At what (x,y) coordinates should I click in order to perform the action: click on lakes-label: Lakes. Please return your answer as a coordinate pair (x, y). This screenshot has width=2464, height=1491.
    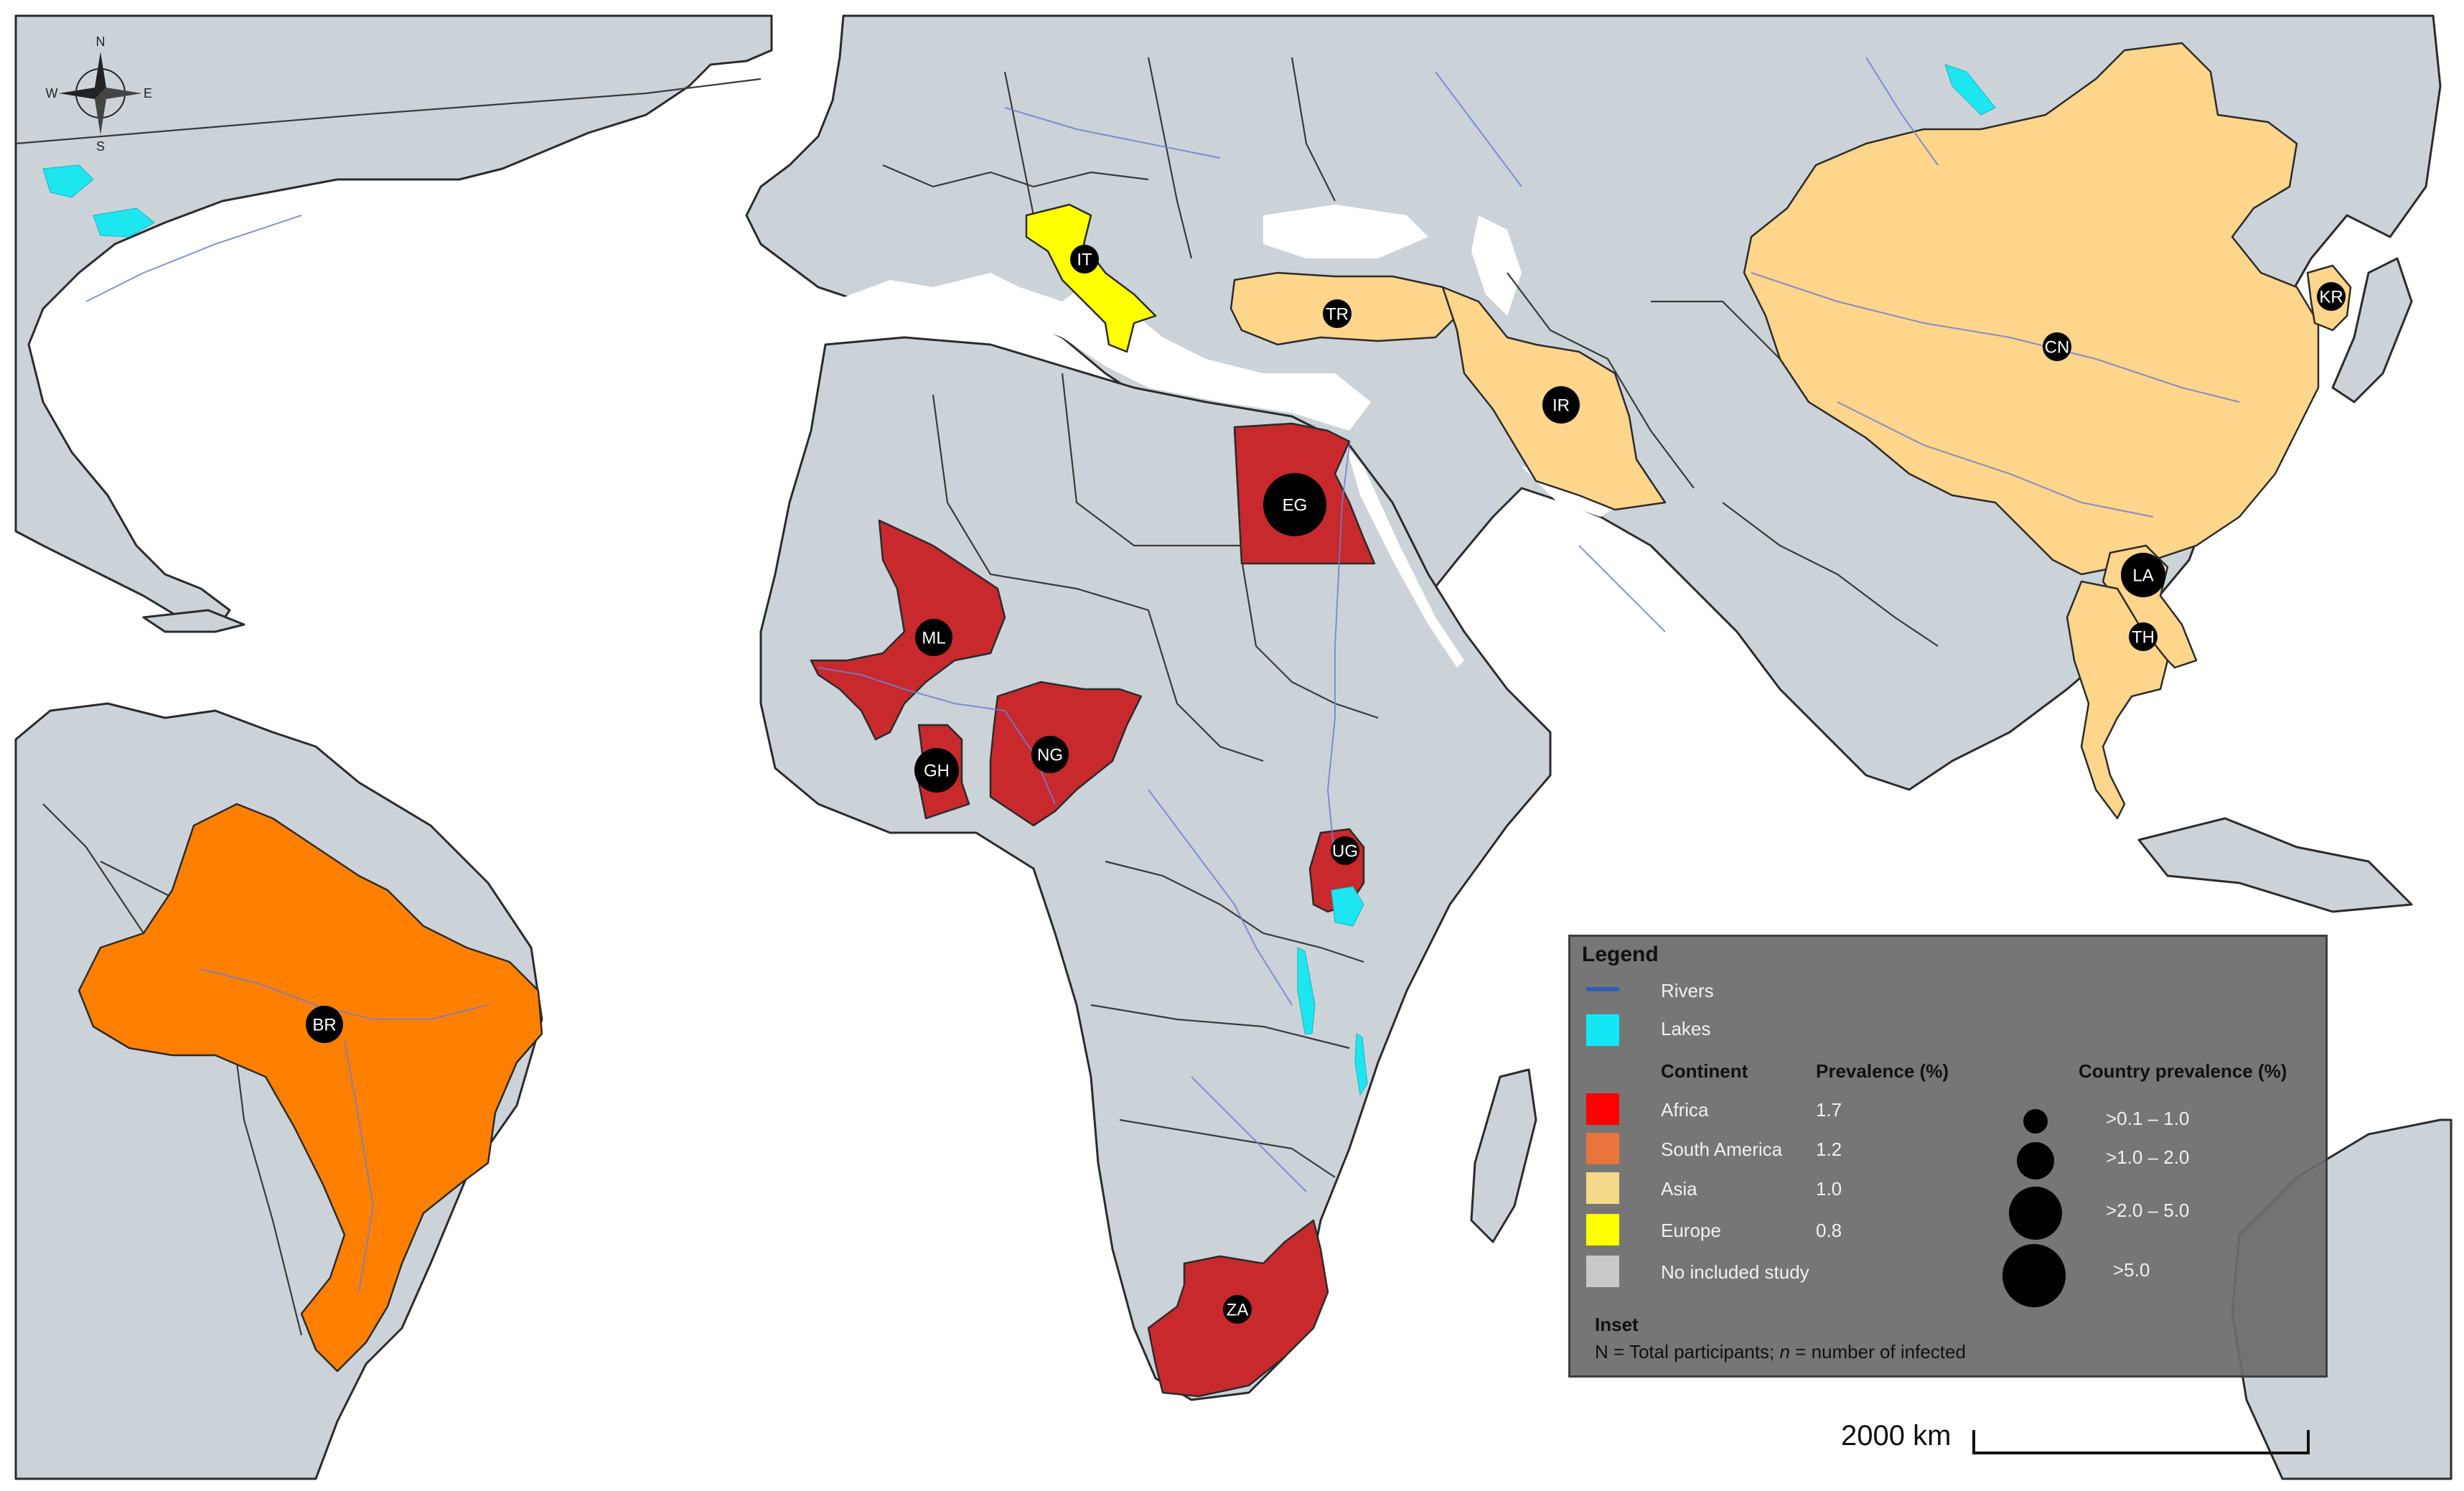
    Looking at the image, I should click on (1686, 1029).